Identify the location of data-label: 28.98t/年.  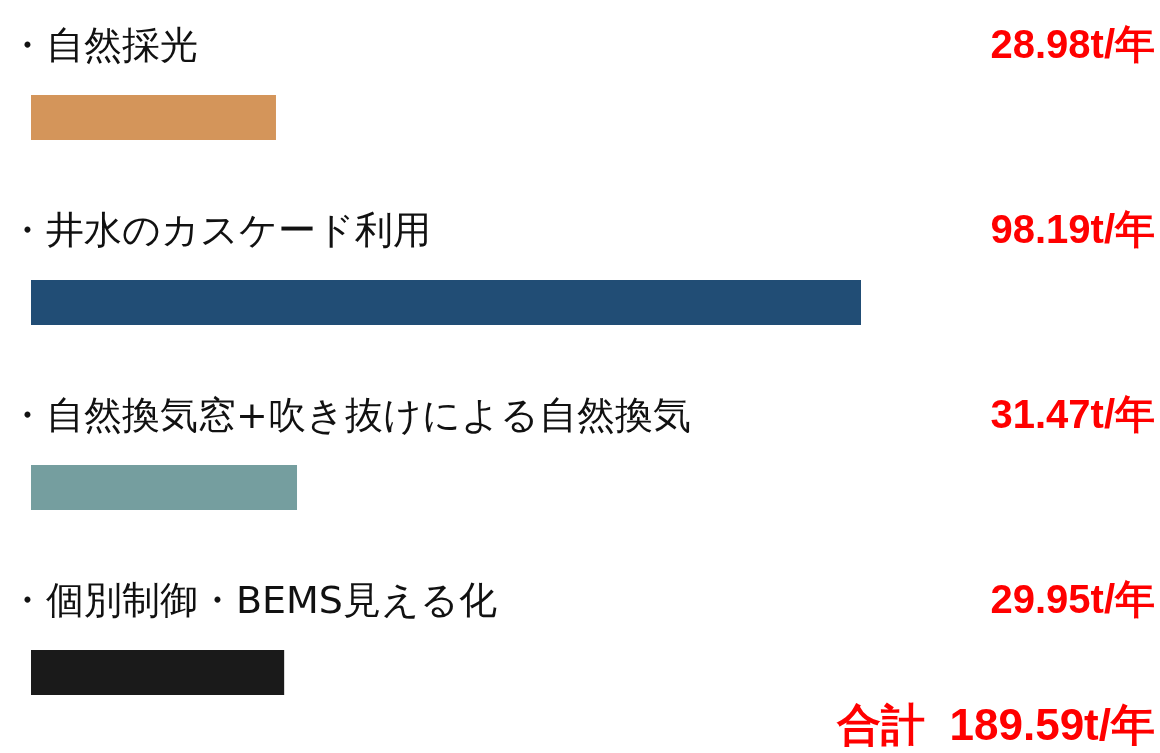
(1072, 44).